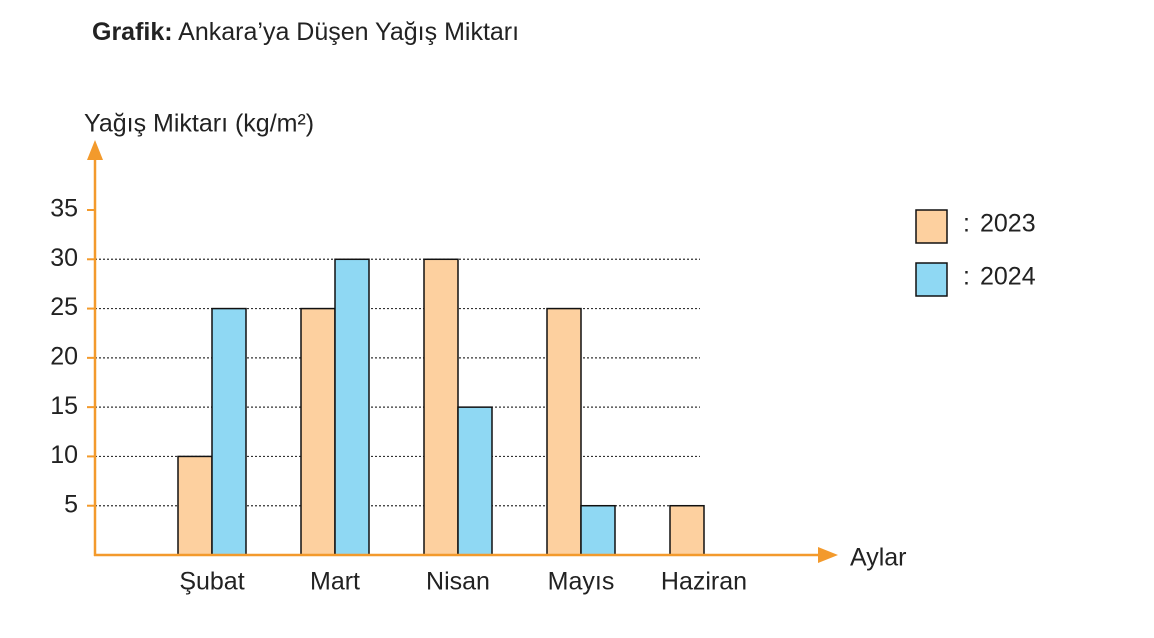 The image size is (1154, 638). I want to click on y-tick-label: 25, so click(64, 307).